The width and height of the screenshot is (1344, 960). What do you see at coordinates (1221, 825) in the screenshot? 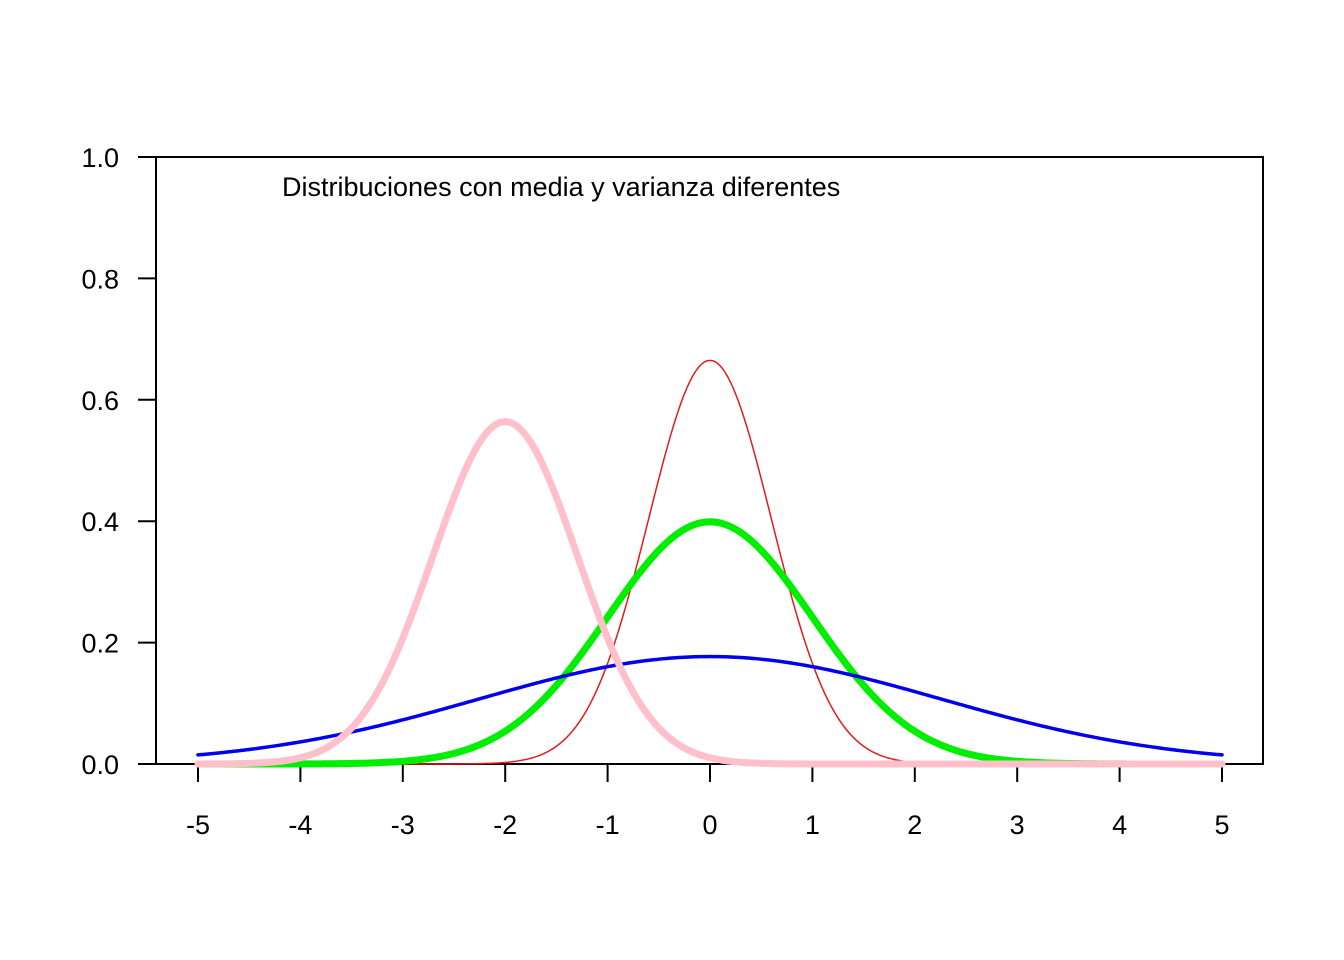
I see `x-tick-label: 5` at bounding box center [1221, 825].